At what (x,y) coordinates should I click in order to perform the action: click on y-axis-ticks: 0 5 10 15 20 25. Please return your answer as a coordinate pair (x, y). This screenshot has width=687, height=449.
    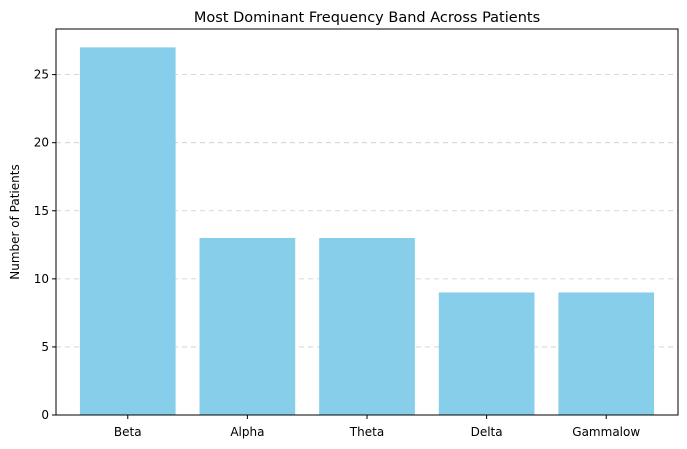
    Looking at the image, I should click on (45, 245).